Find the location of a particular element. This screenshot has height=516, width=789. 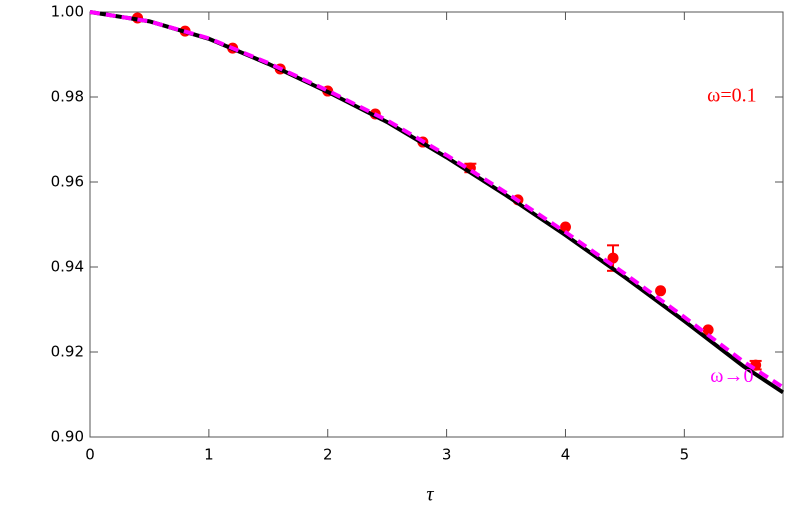

x-tick-label: 1 is located at coordinates (209, 455).